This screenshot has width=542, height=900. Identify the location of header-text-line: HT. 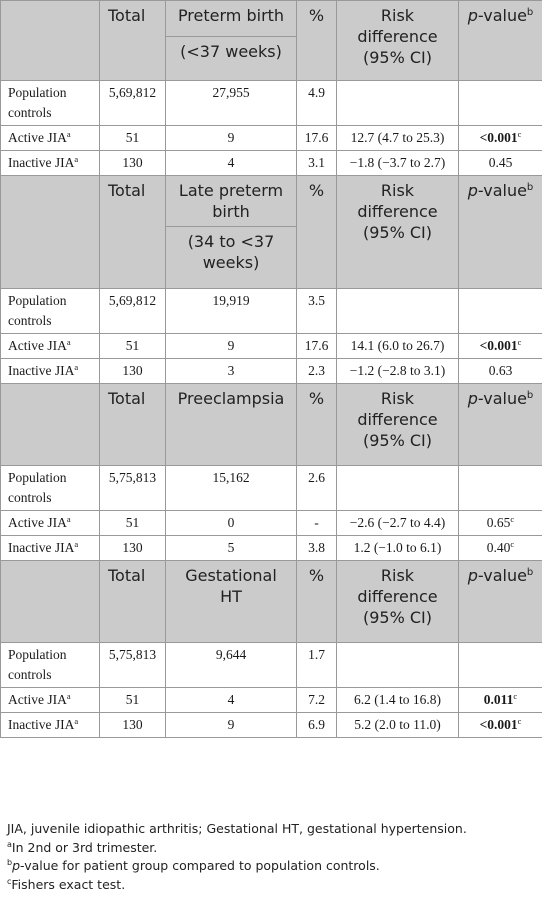
(231, 596).